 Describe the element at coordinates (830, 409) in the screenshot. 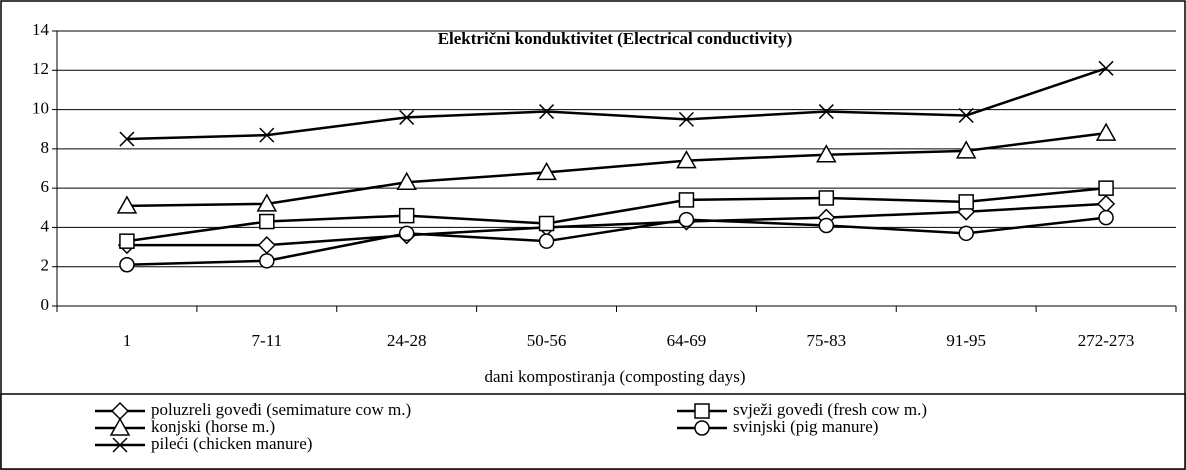

I see `legend-label: svježi goveđi (fresh cow m.)` at that location.